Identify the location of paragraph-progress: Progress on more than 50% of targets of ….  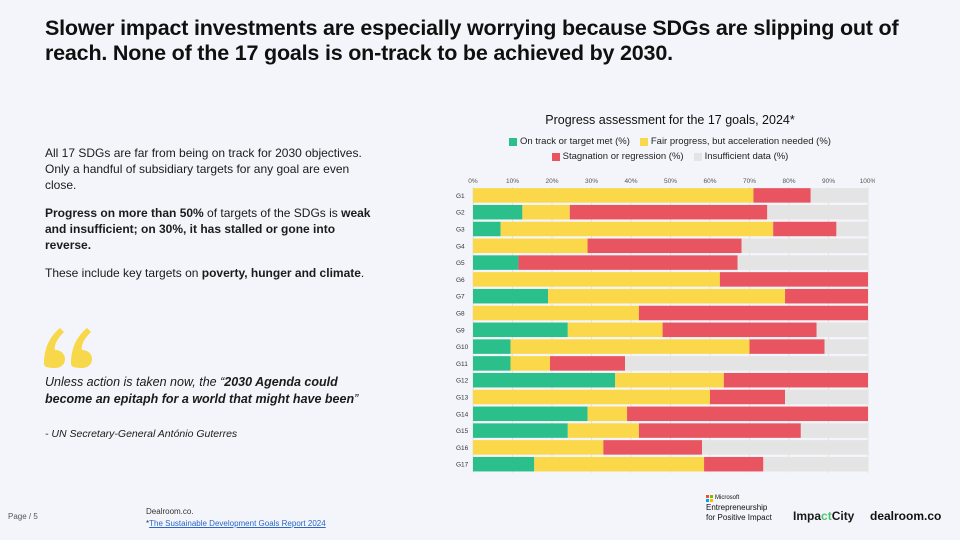
(208, 229).